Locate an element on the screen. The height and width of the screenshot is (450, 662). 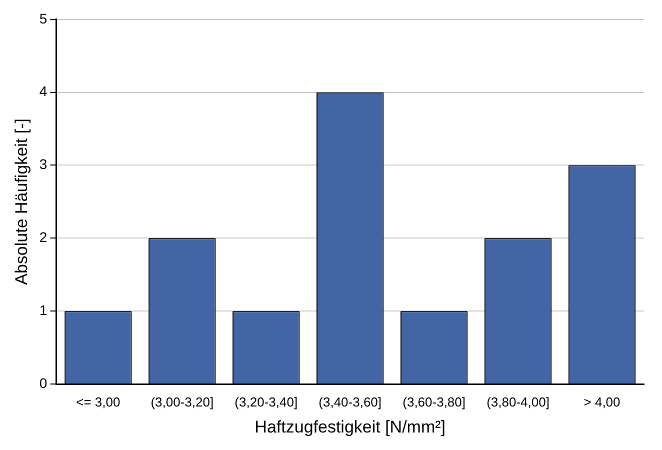
x-tick-label: (3,00-3,20] is located at coordinates (182, 402).